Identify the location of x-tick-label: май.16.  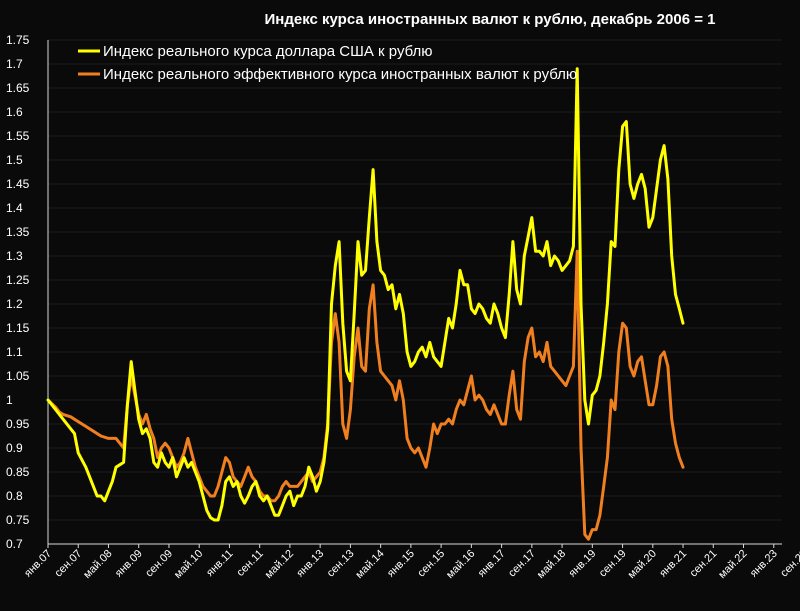
(460, 564).